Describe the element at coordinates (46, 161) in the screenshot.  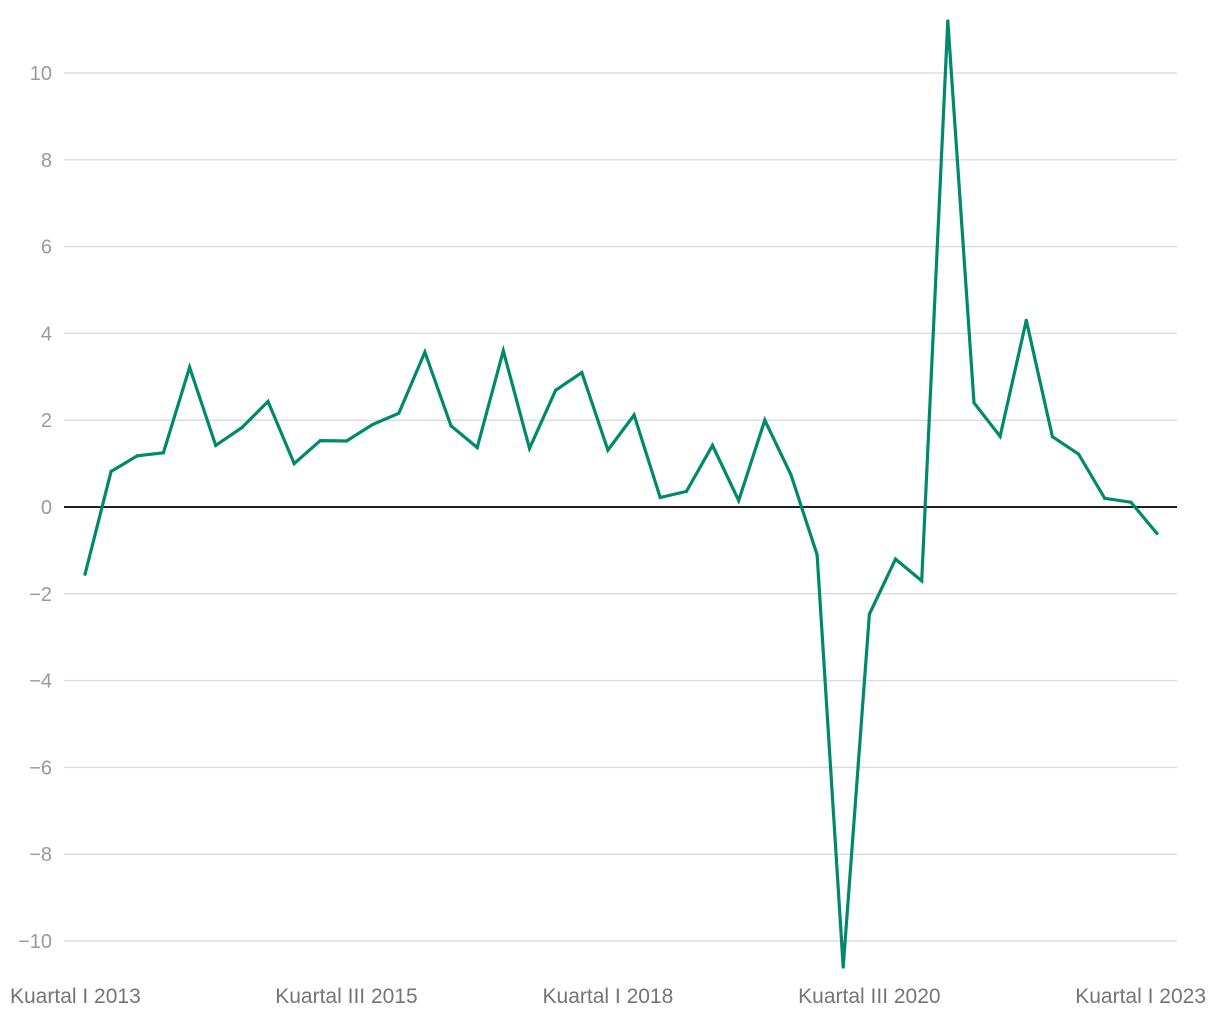
I see `y-tick-label: 8` at that location.